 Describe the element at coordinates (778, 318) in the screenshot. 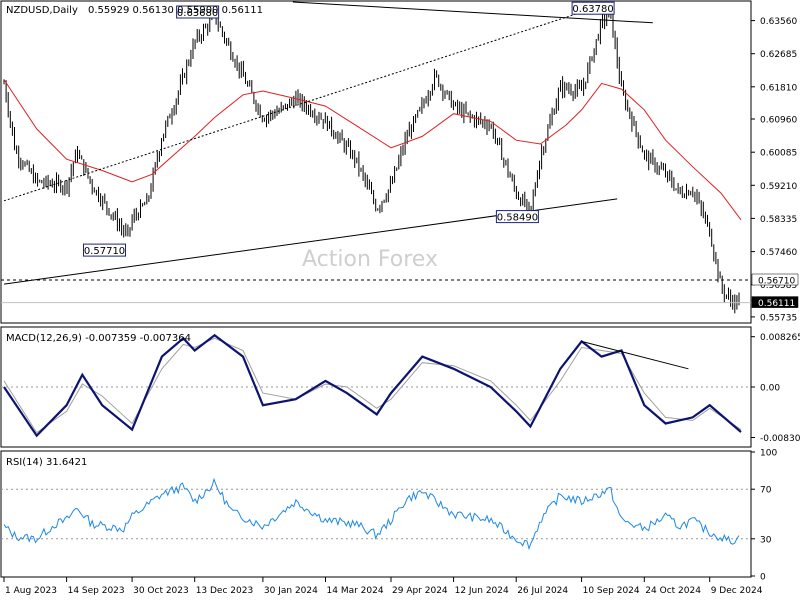

I see `price-tick-label: 0.55735` at that location.